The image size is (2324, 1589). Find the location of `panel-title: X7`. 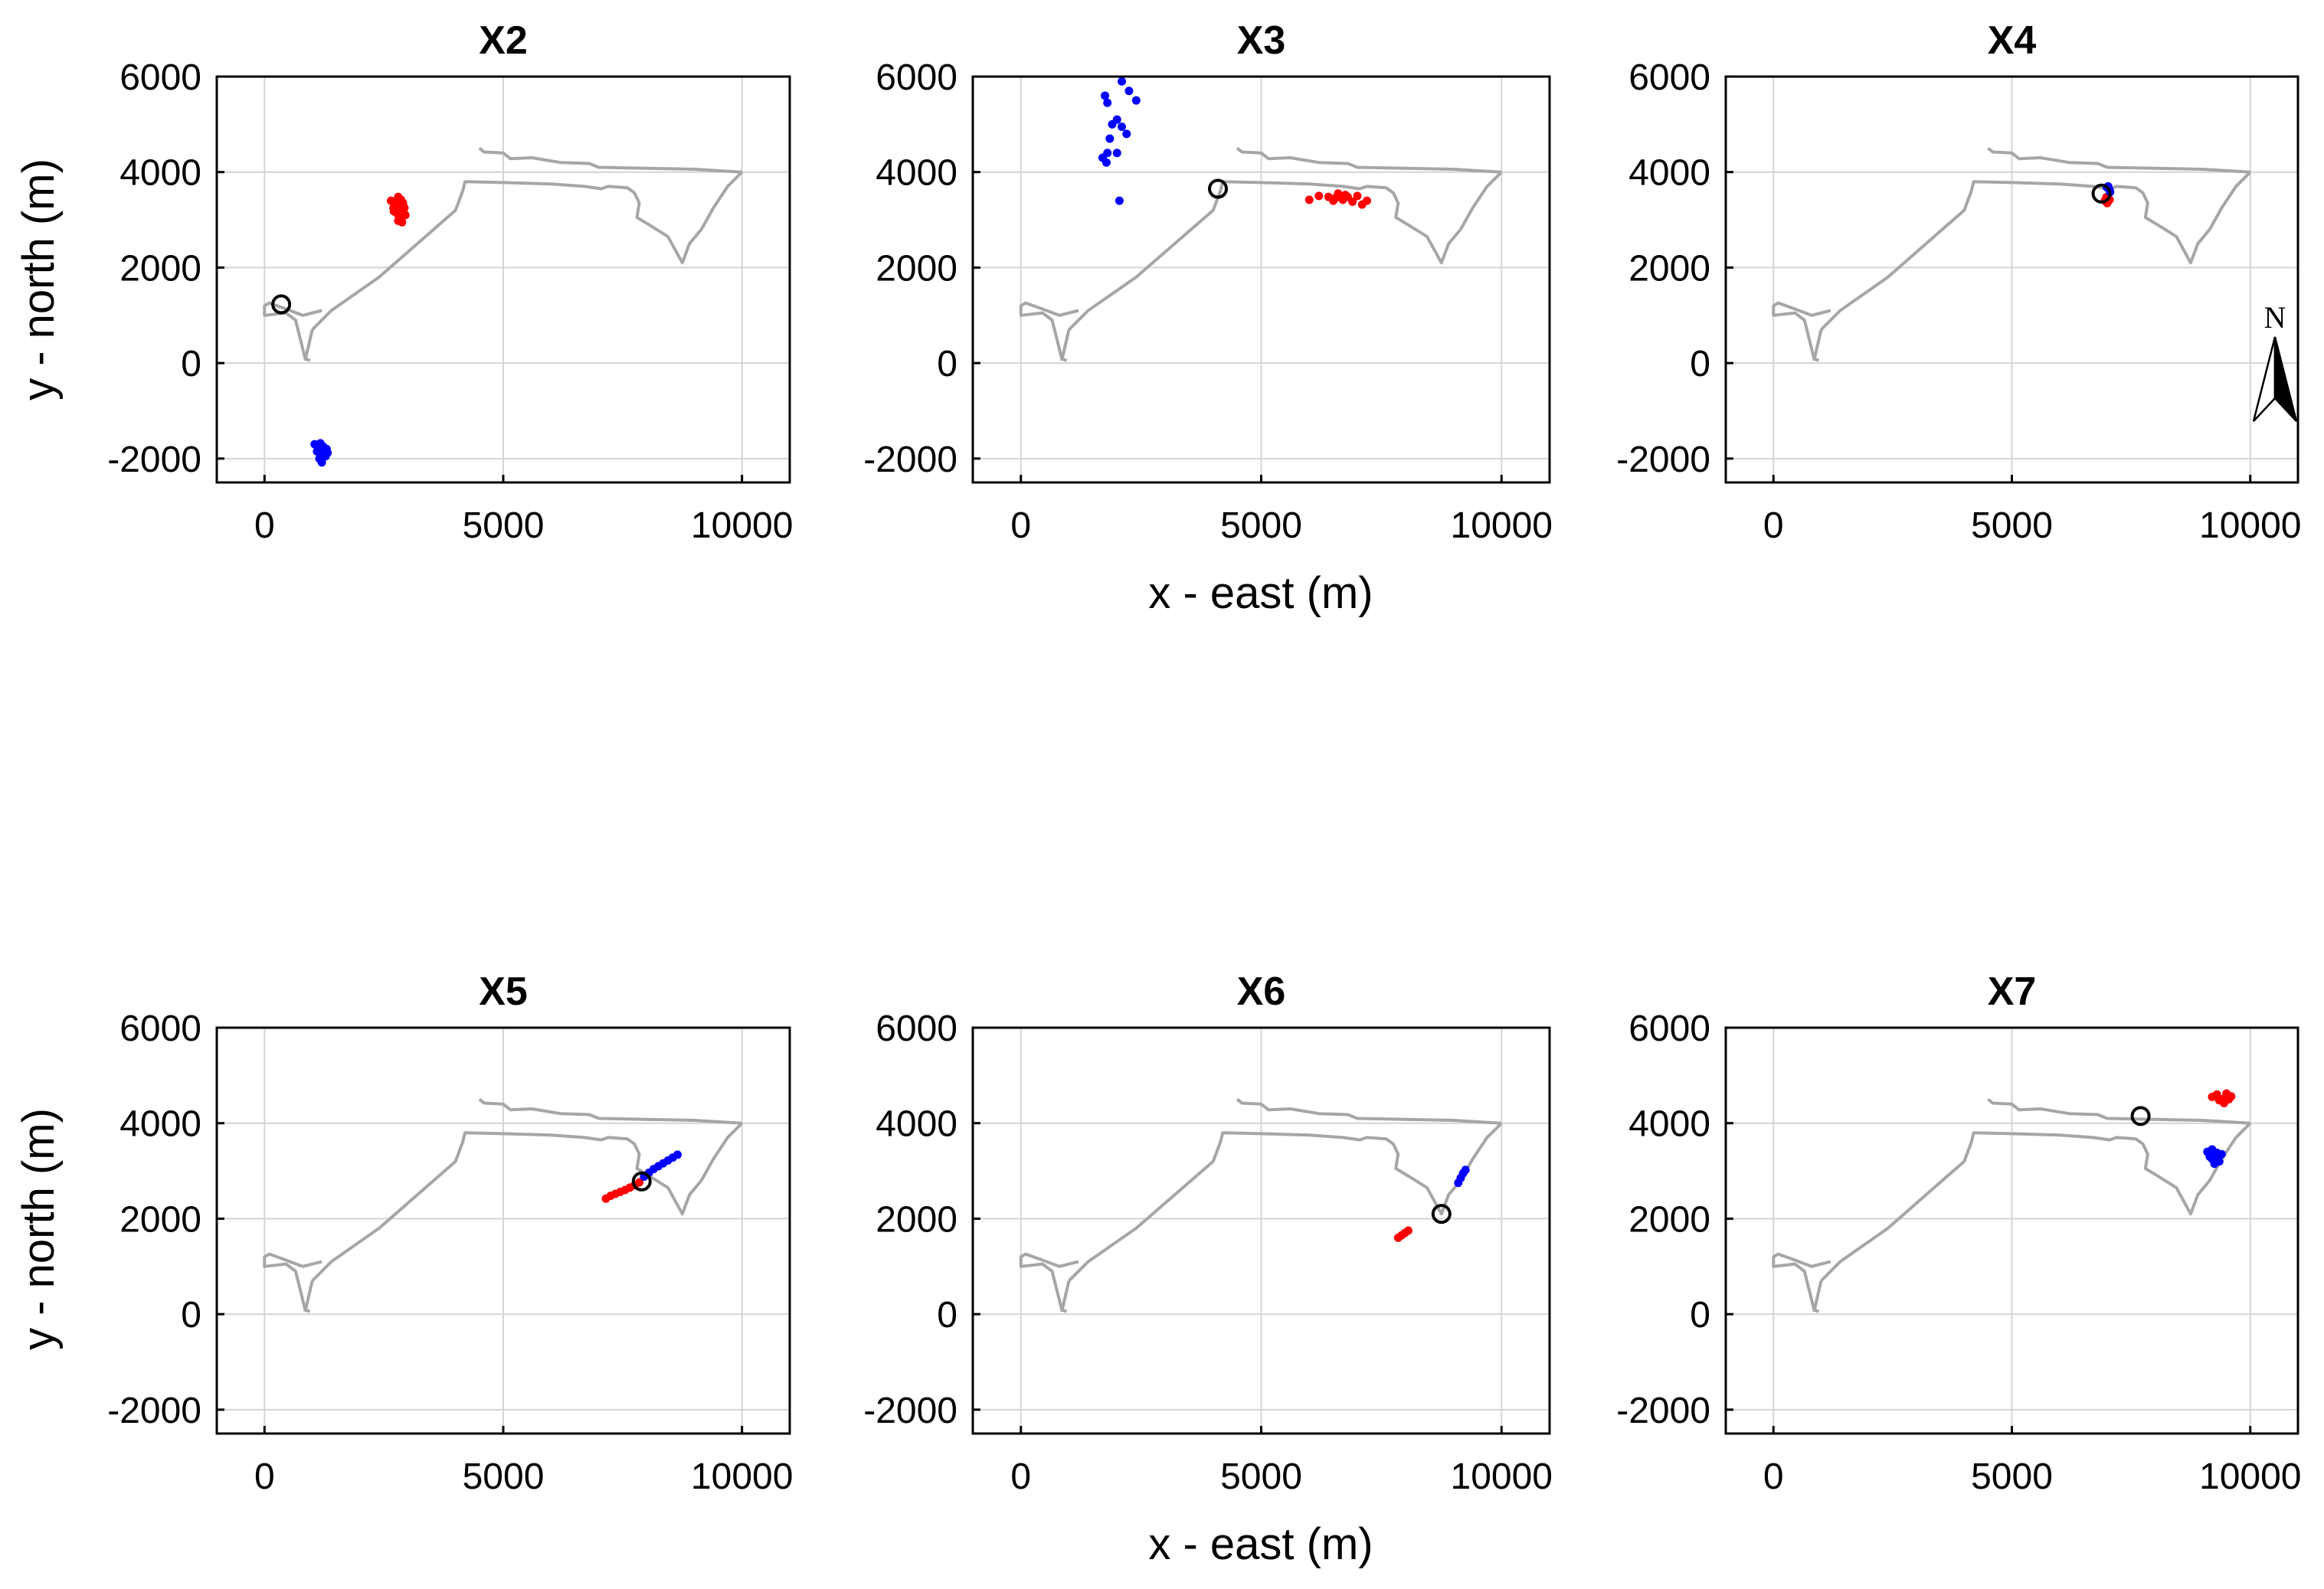

panel-title: X7 is located at coordinates (2012, 992).